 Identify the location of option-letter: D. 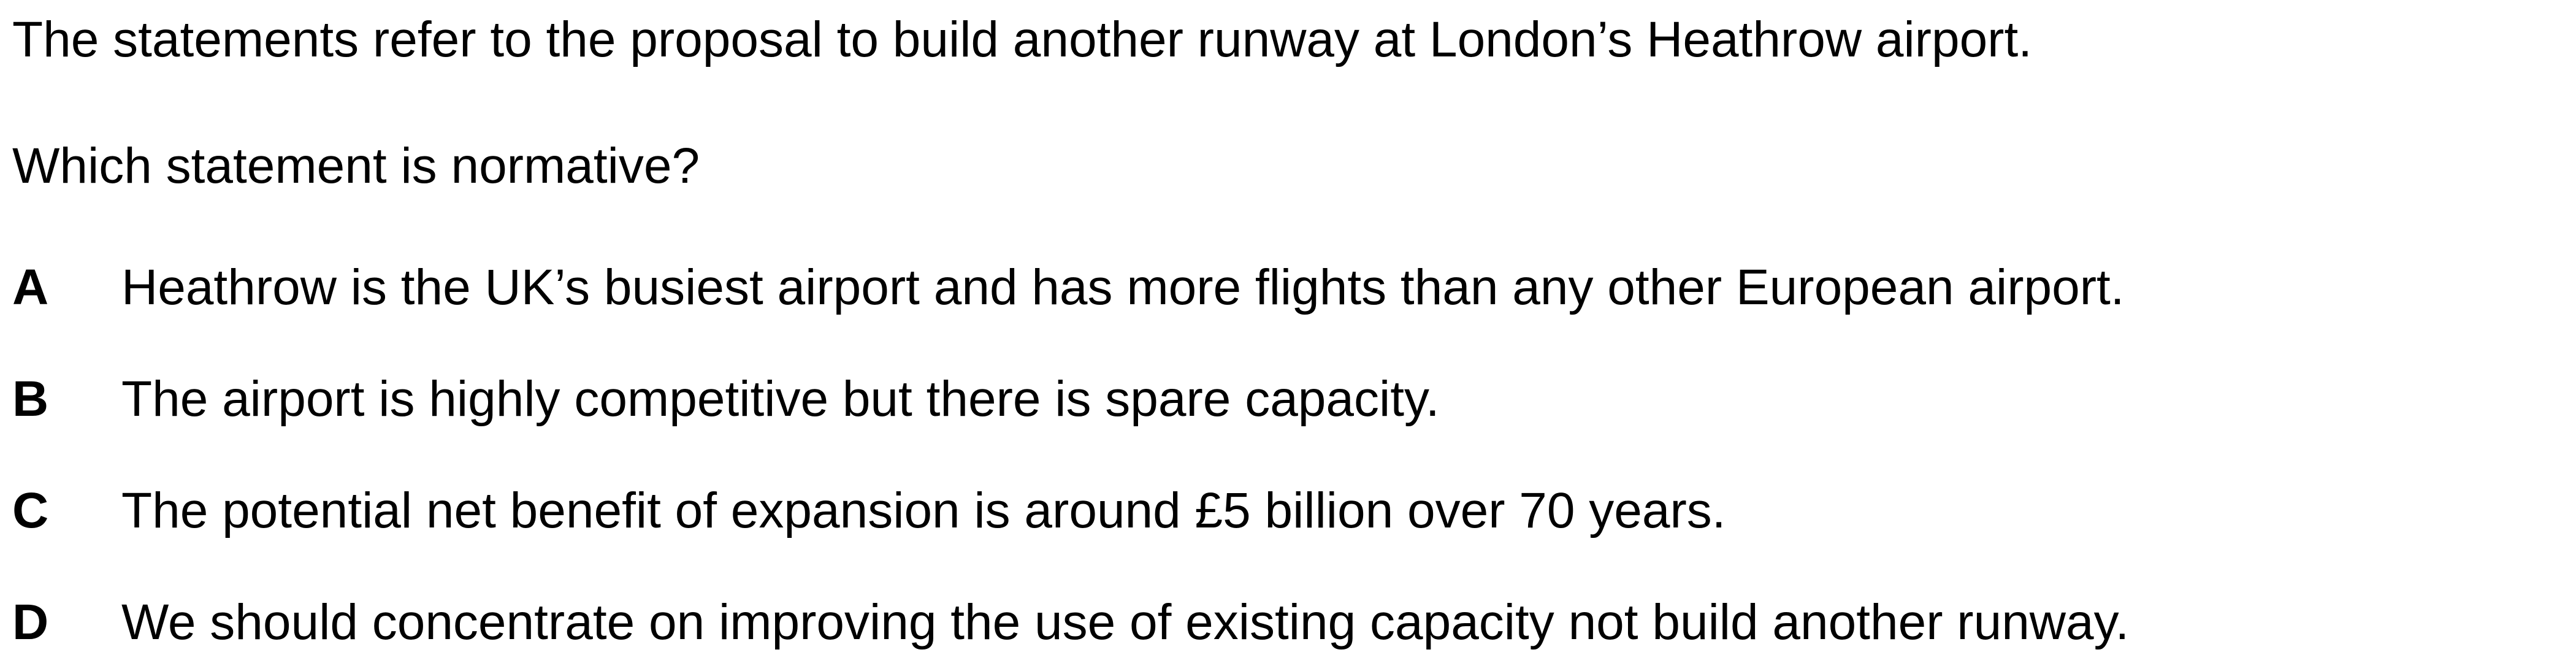
(30, 622).